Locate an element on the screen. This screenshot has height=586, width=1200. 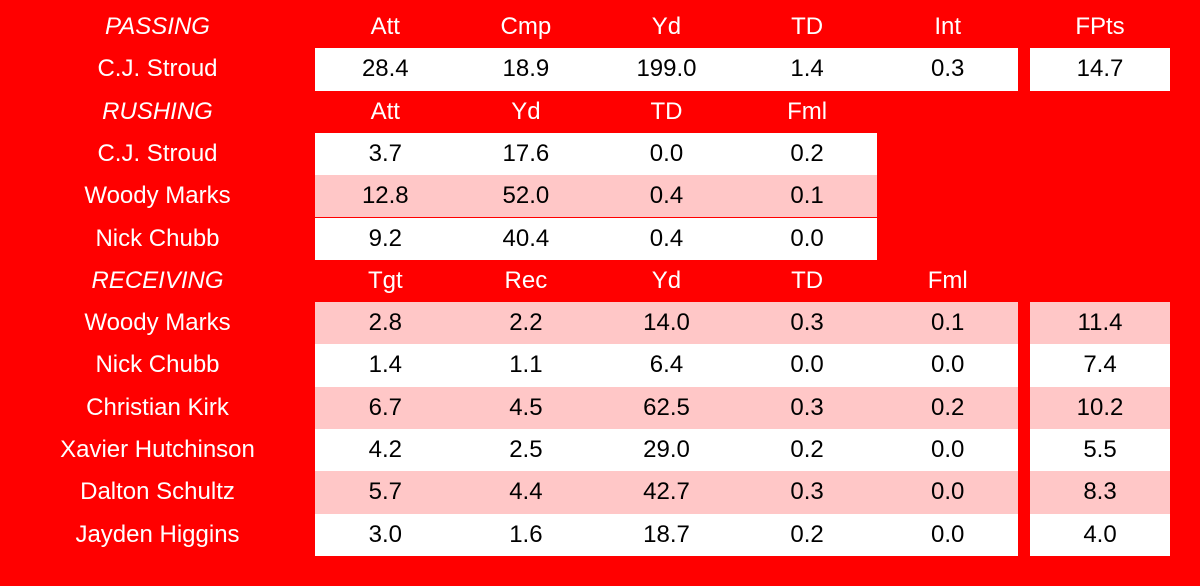
stat-value: 62.5 is located at coordinates (666, 407).